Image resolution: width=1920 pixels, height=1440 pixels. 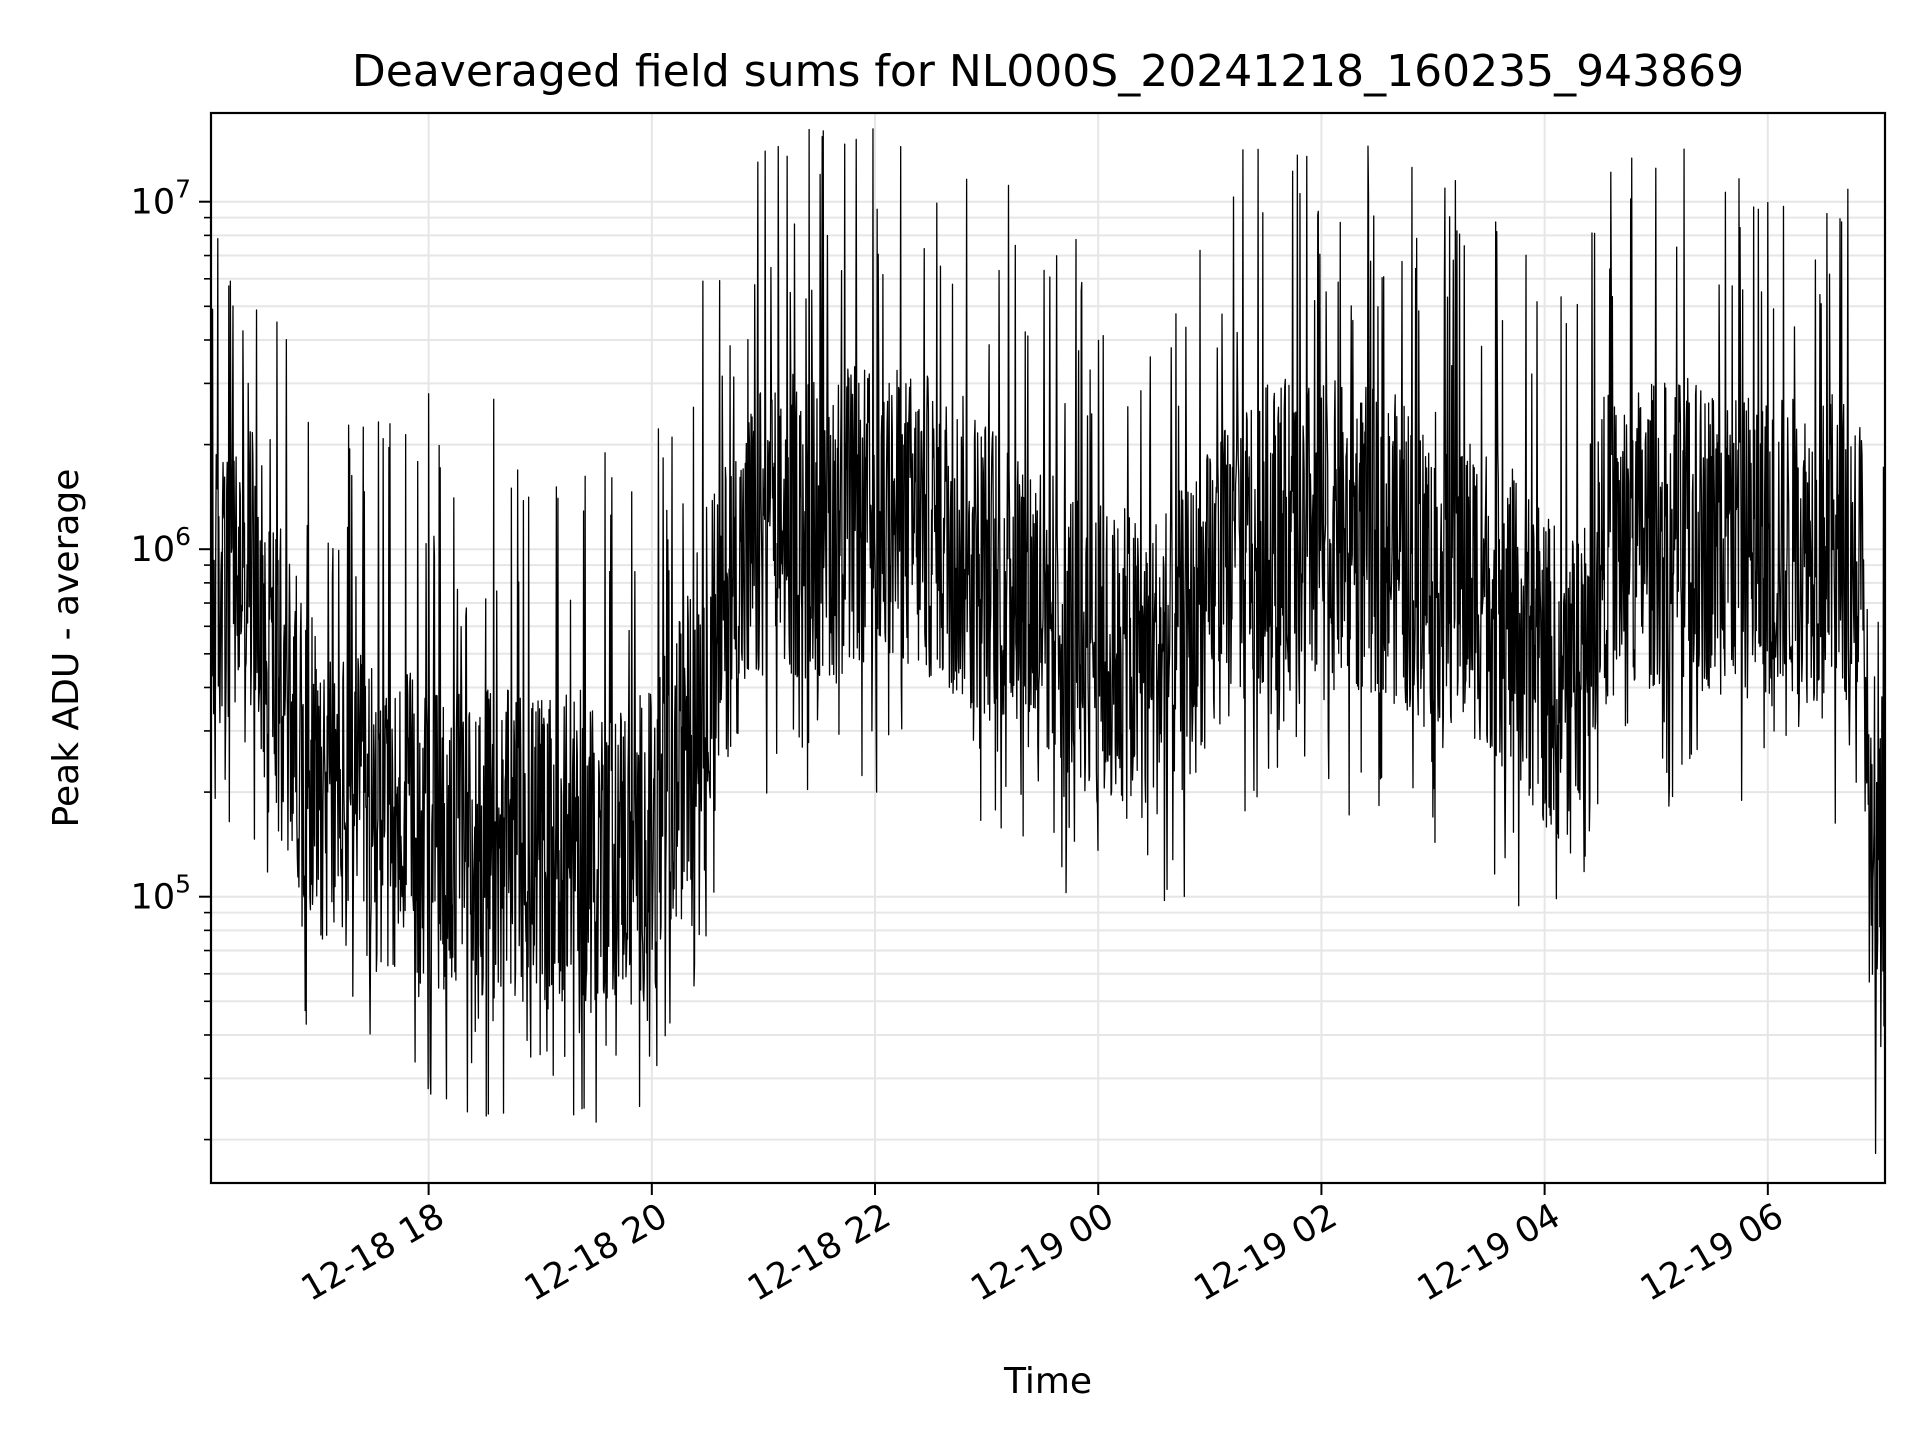 I want to click on y-tick-label: 10⁷, so click(x=161, y=199).